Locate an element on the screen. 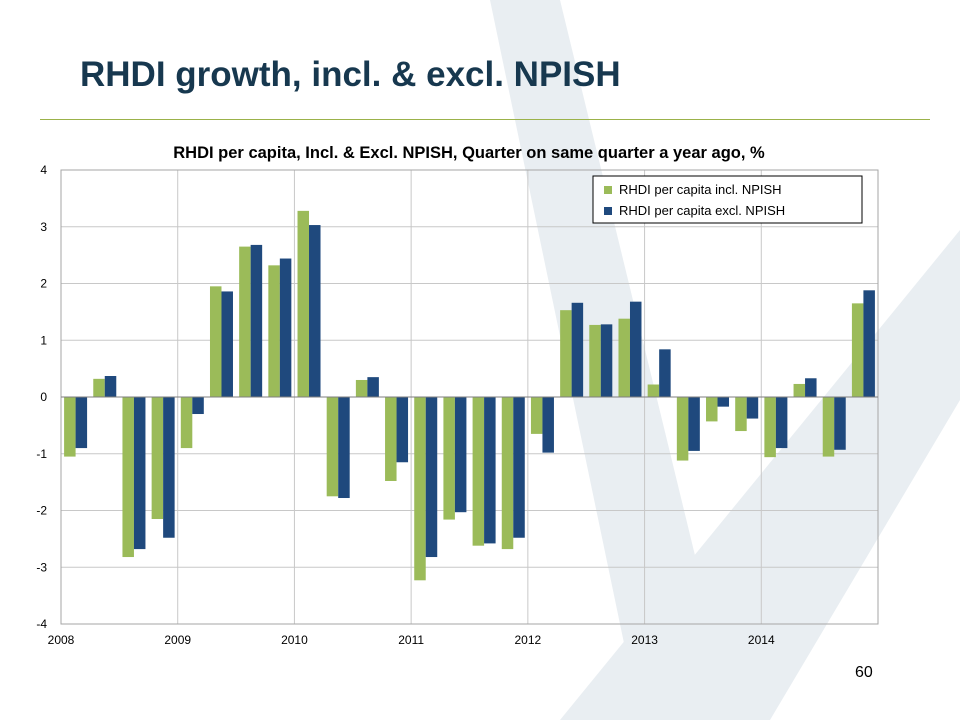  y-tick-label: -1 is located at coordinates (41, 454).